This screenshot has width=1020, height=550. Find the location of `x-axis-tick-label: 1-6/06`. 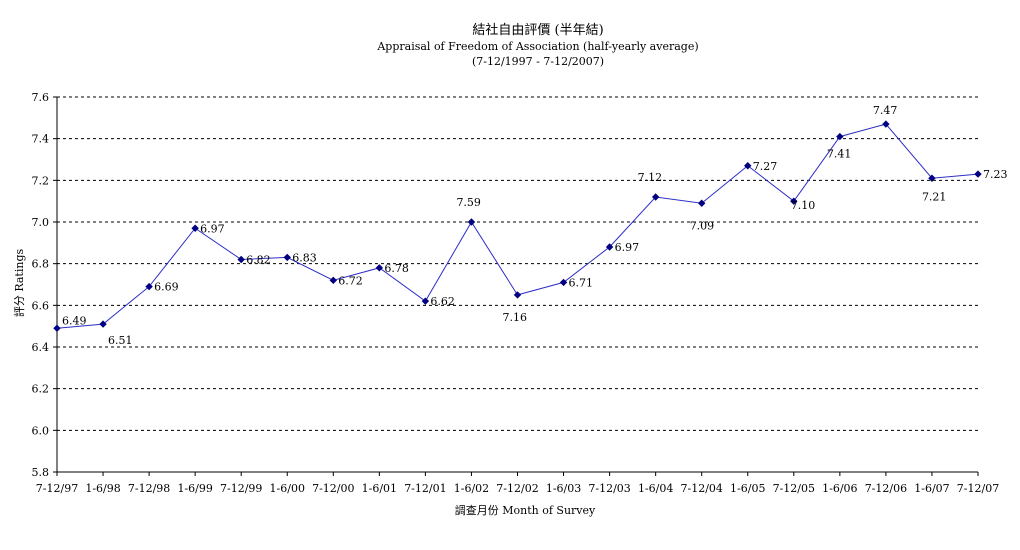

x-axis-tick-label: 1-6/06 is located at coordinates (839, 488).